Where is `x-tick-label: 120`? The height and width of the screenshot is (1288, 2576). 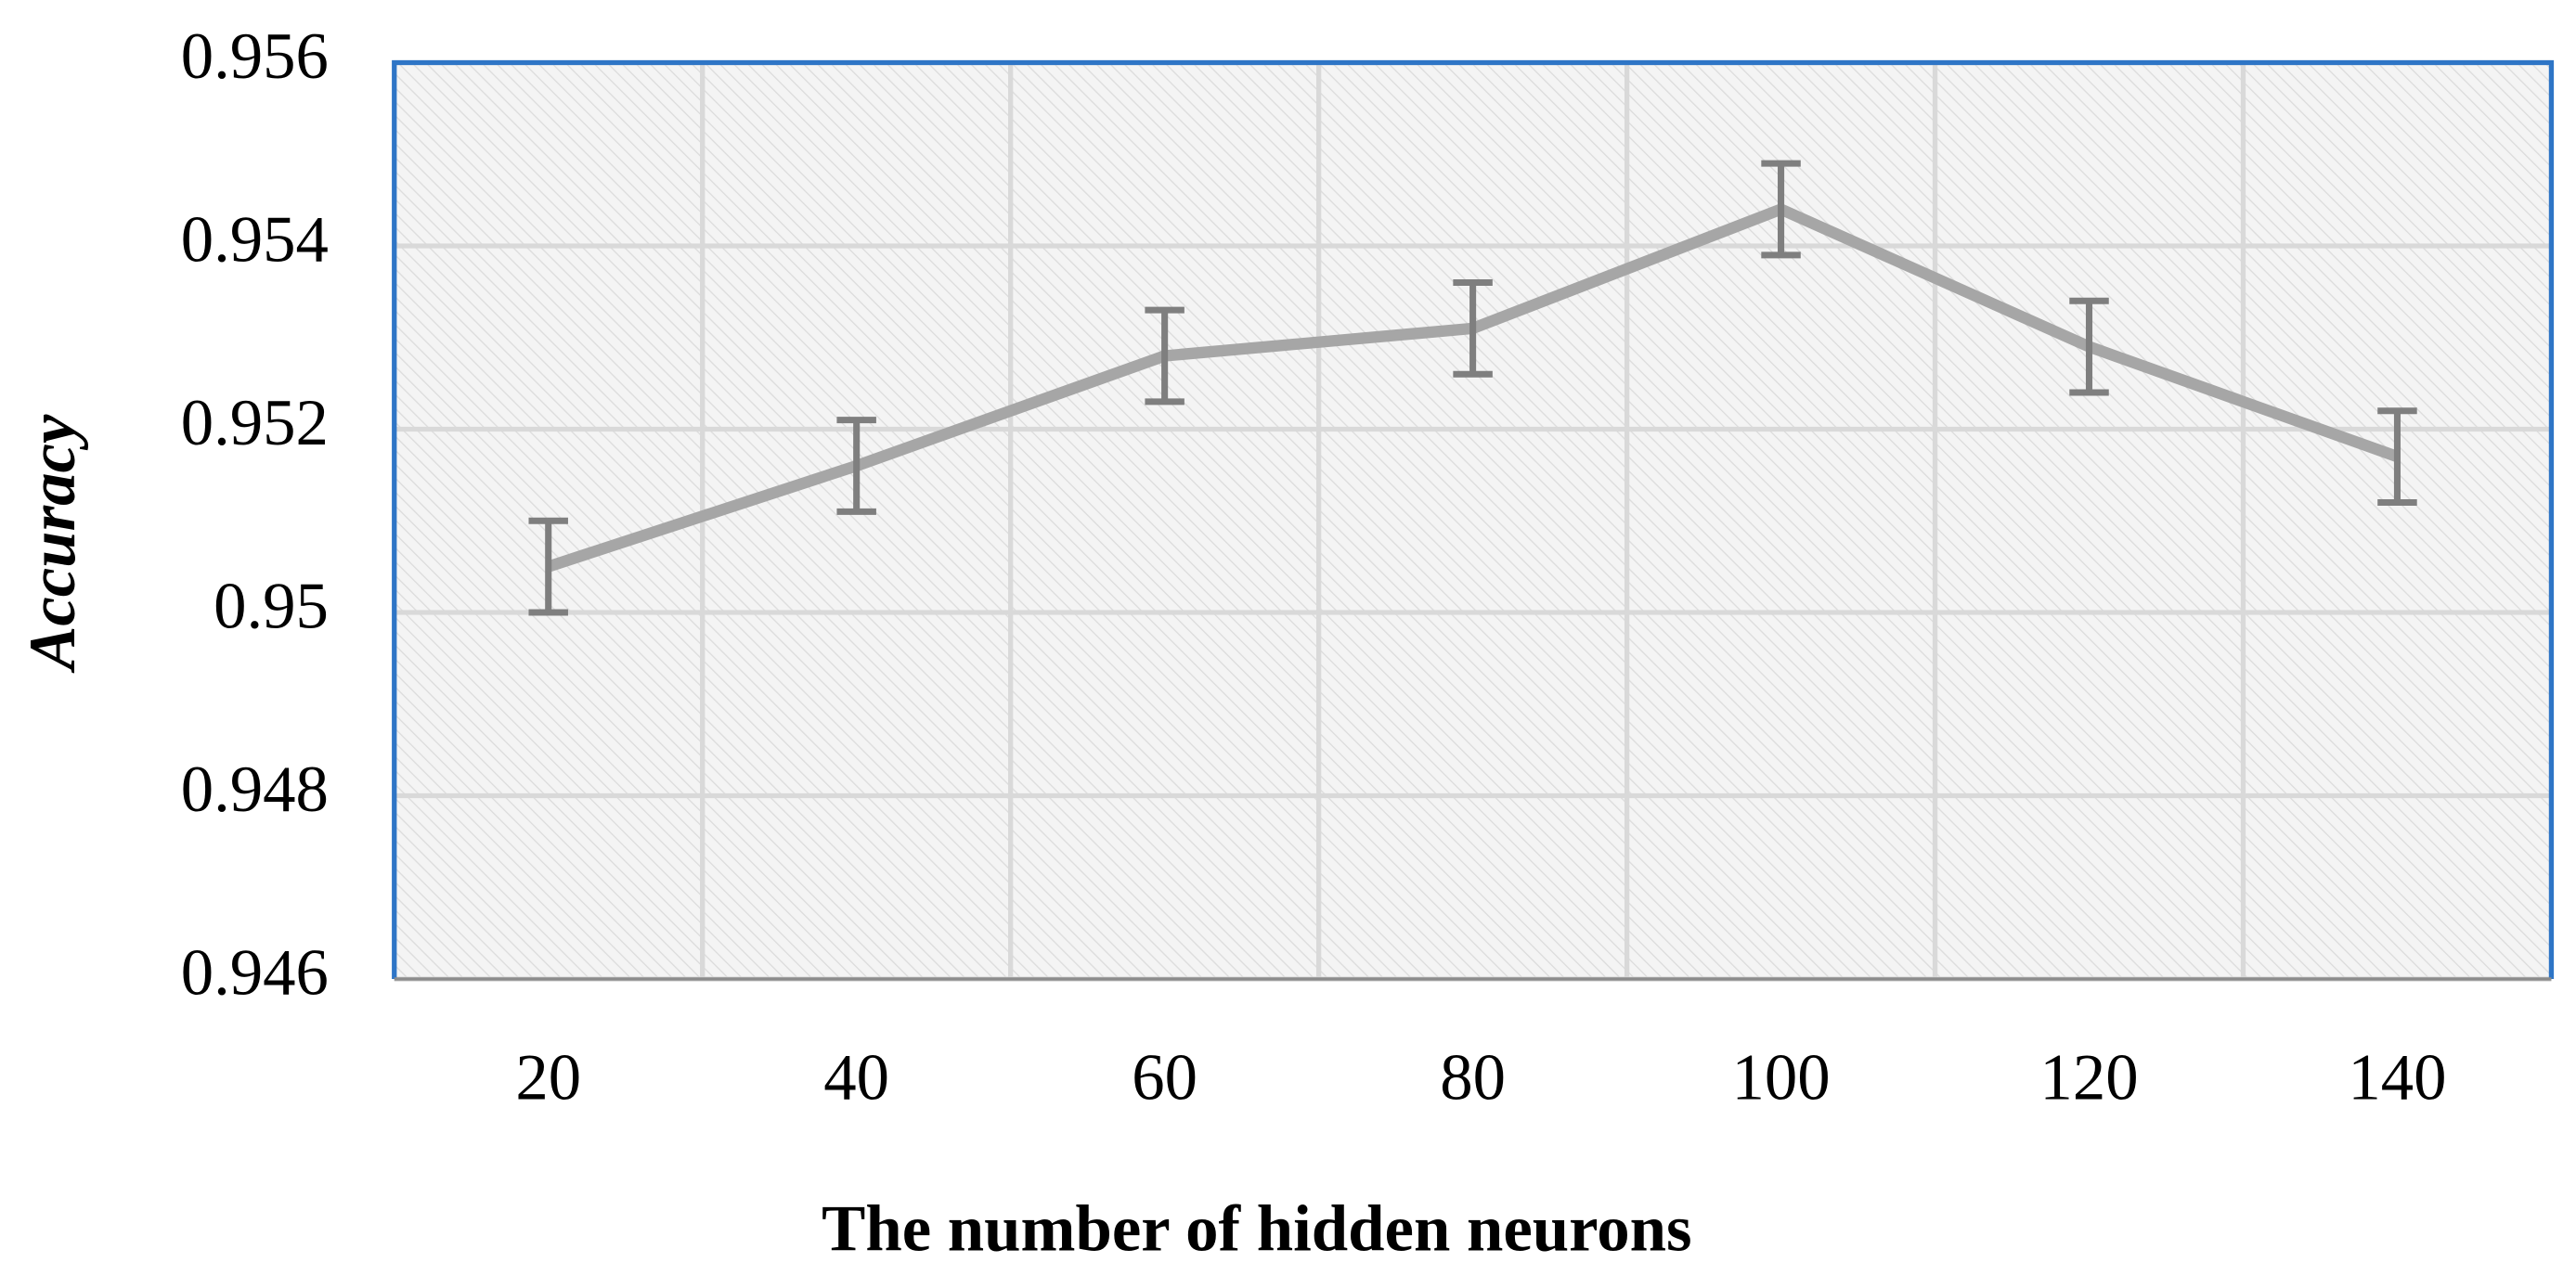 x-tick-label: 120 is located at coordinates (2088, 1078).